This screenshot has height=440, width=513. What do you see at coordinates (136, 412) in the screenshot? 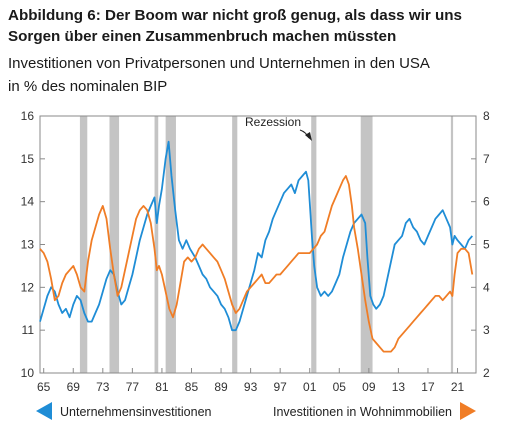
I see `legend-label: Unternehmensinvestitionen` at bounding box center [136, 412].